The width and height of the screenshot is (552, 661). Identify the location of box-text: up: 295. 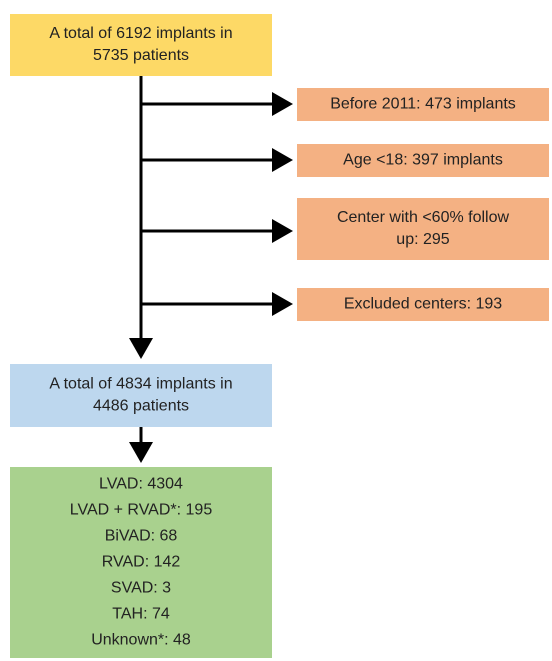
(422, 239).